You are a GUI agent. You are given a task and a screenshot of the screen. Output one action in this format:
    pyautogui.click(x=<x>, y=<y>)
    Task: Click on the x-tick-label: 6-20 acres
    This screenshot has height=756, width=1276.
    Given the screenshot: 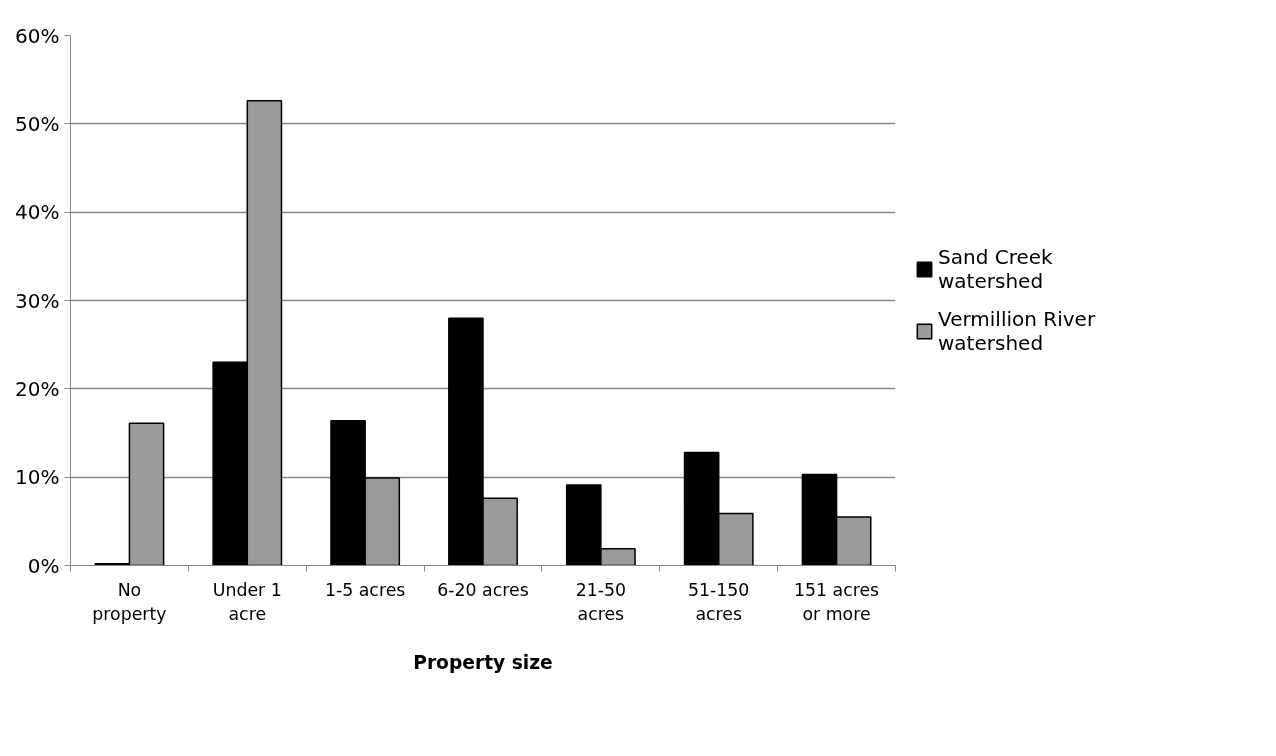 What is the action you would take?
    pyautogui.click(x=483, y=589)
    